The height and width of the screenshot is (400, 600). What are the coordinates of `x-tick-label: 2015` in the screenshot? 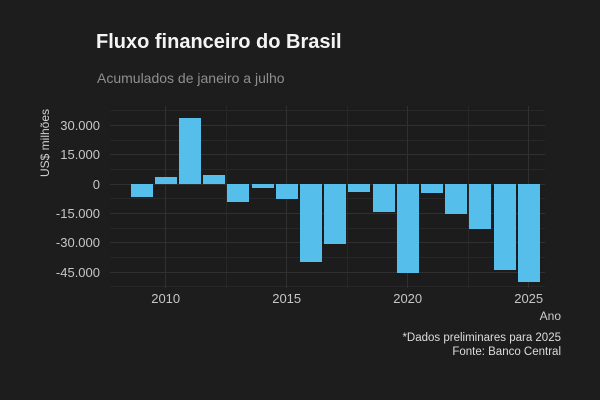 It's located at (287, 298).